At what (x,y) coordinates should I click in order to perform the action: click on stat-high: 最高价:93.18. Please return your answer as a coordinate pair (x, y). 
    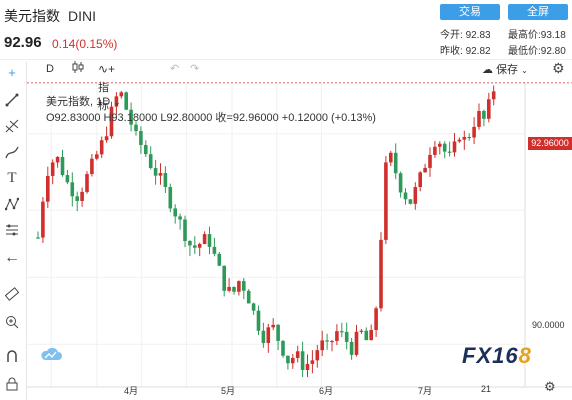
    Looking at the image, I should click on (537, 35).